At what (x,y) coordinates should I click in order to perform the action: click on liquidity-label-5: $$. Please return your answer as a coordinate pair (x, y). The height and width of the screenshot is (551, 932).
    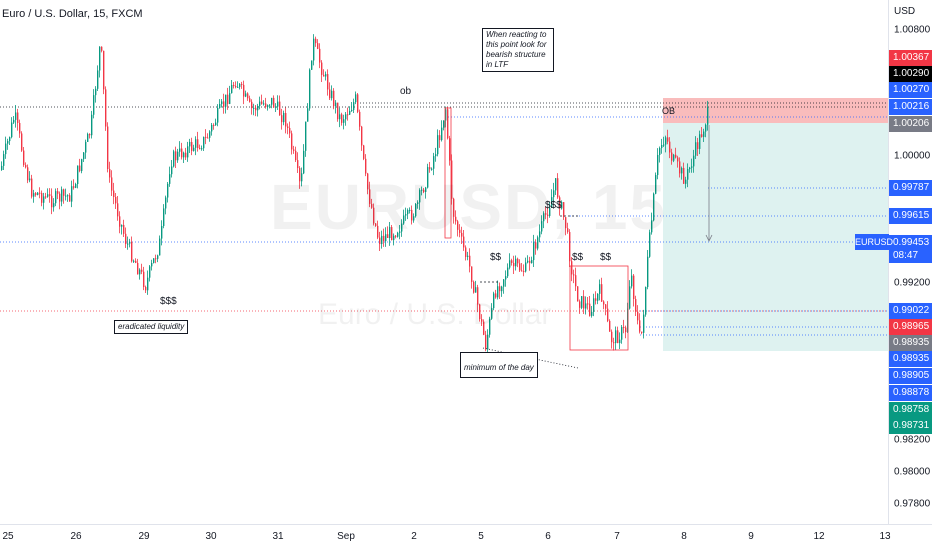
    Looking at the image, I should click on (606, 257).